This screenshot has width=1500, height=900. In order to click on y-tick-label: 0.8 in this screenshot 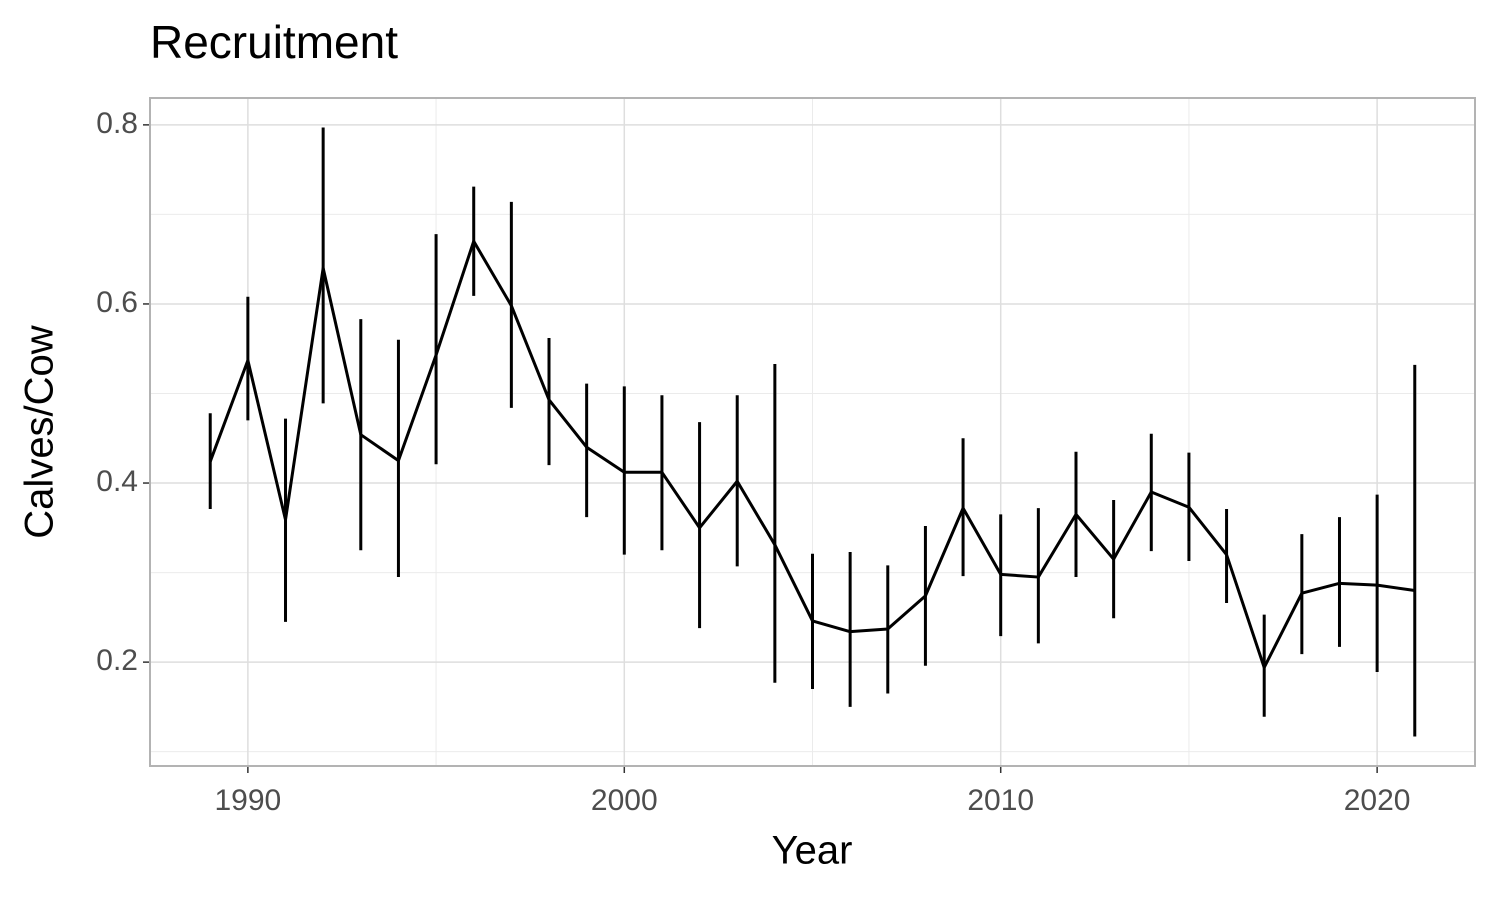, I will do `click(117, 123)`.